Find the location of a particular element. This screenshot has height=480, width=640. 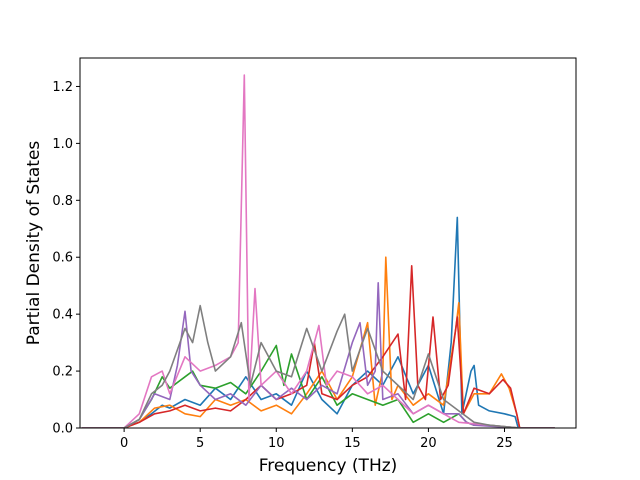

y-tick-label: 0.6 is located at coordinates (62, 258).